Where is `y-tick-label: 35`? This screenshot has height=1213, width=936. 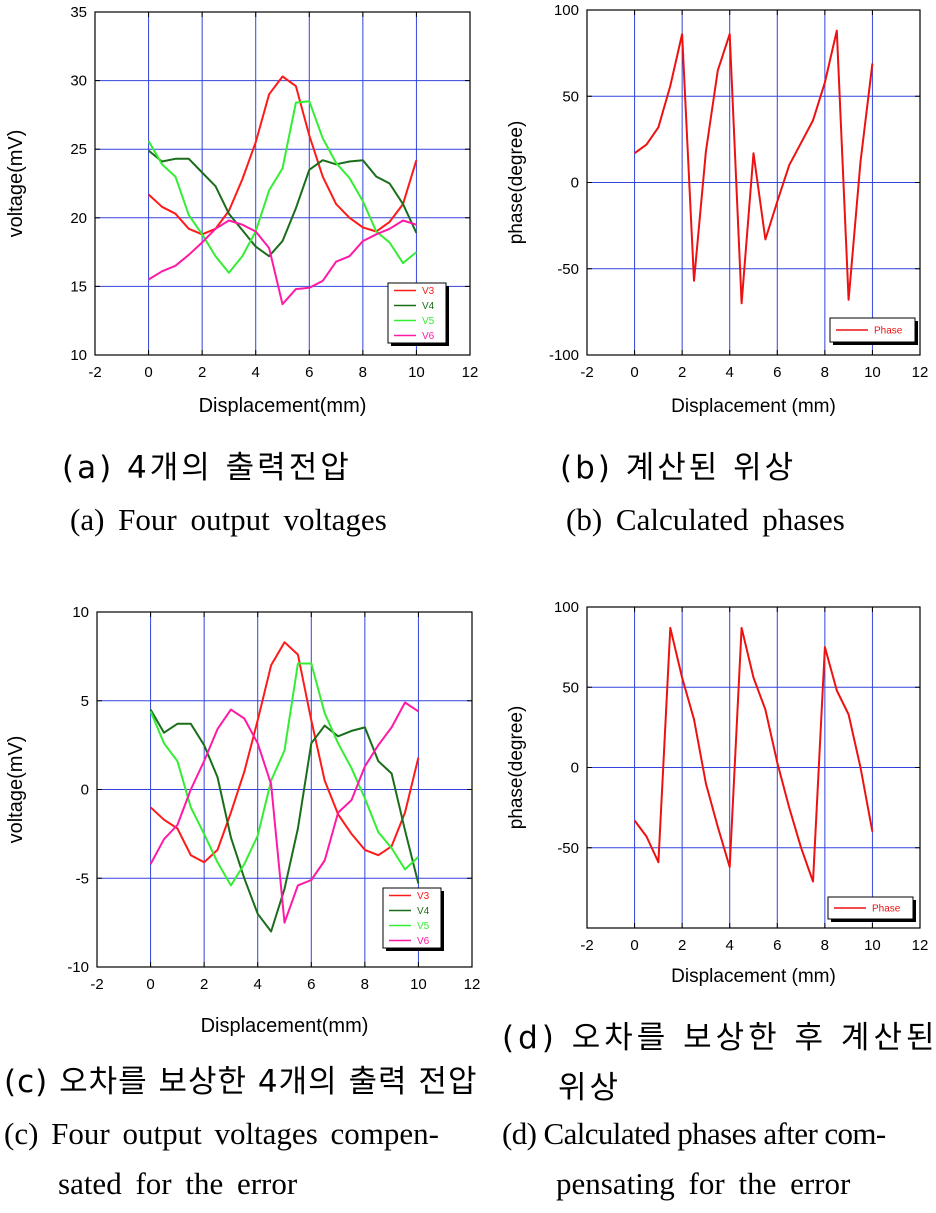
y-tick-label: 35 is located at coordinates (78, 12).